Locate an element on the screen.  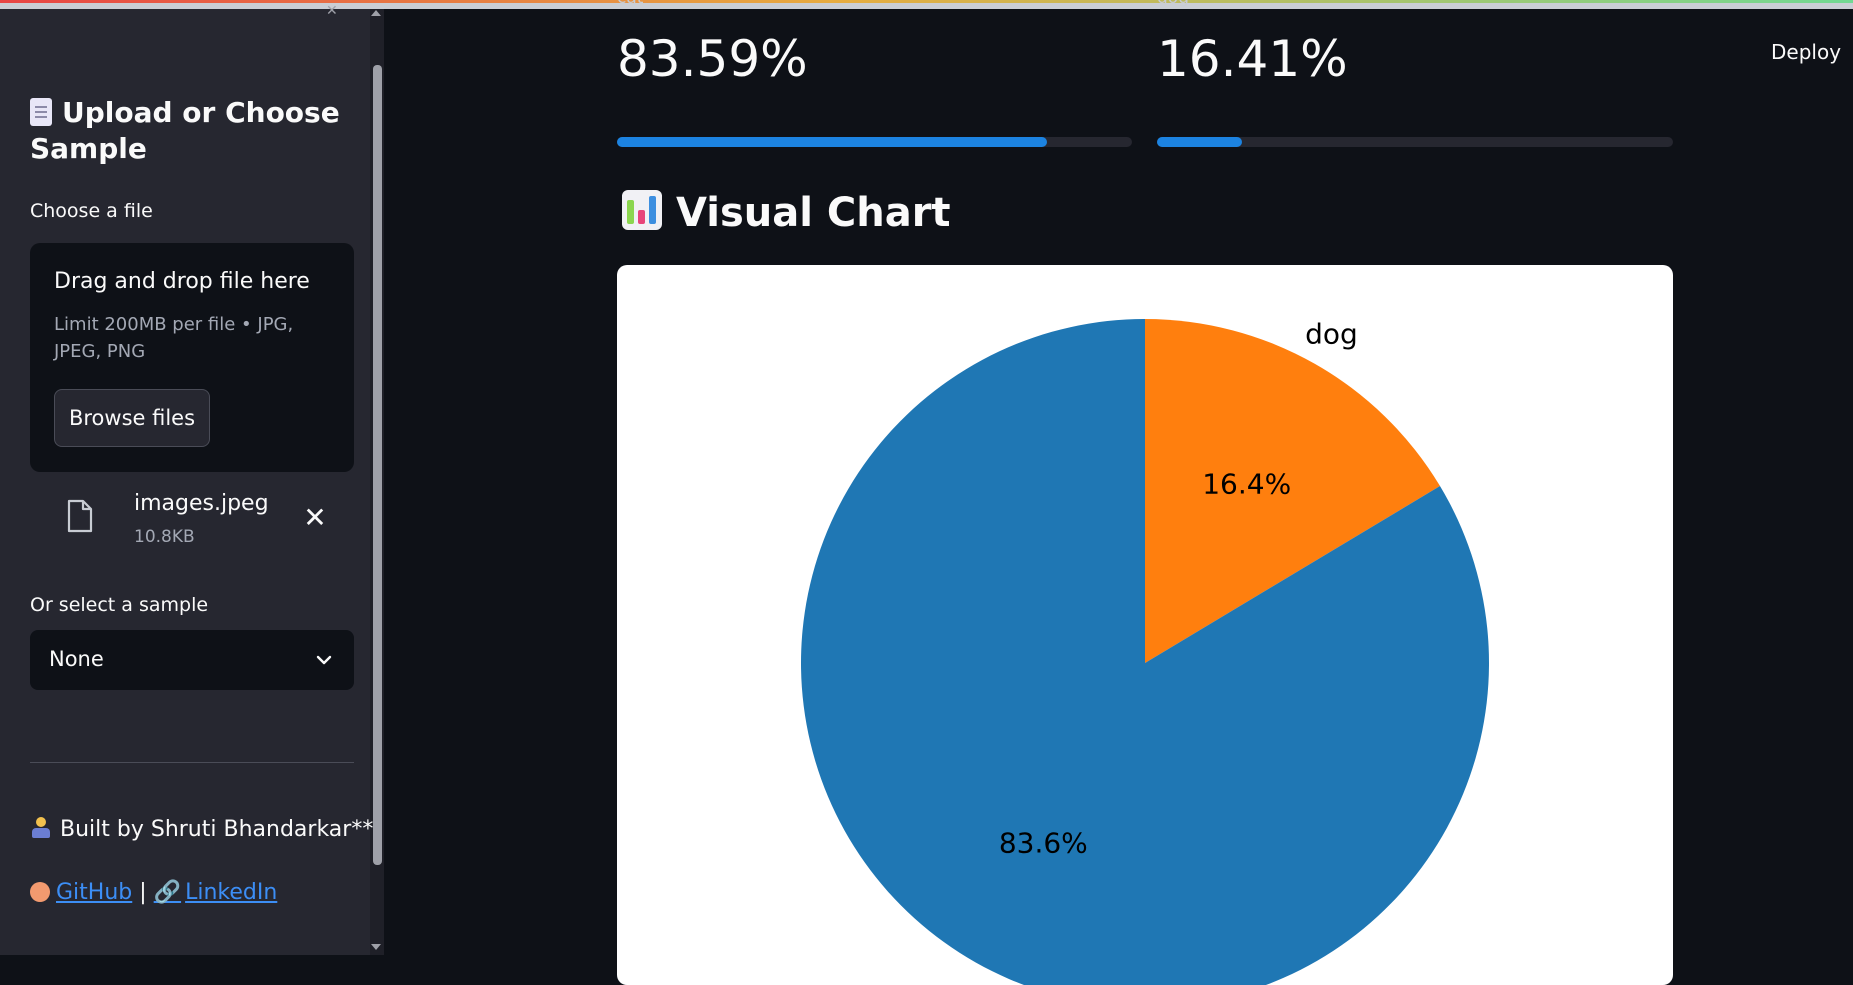
sidebar-scroll-thumb is located at coordinates (377, 465).